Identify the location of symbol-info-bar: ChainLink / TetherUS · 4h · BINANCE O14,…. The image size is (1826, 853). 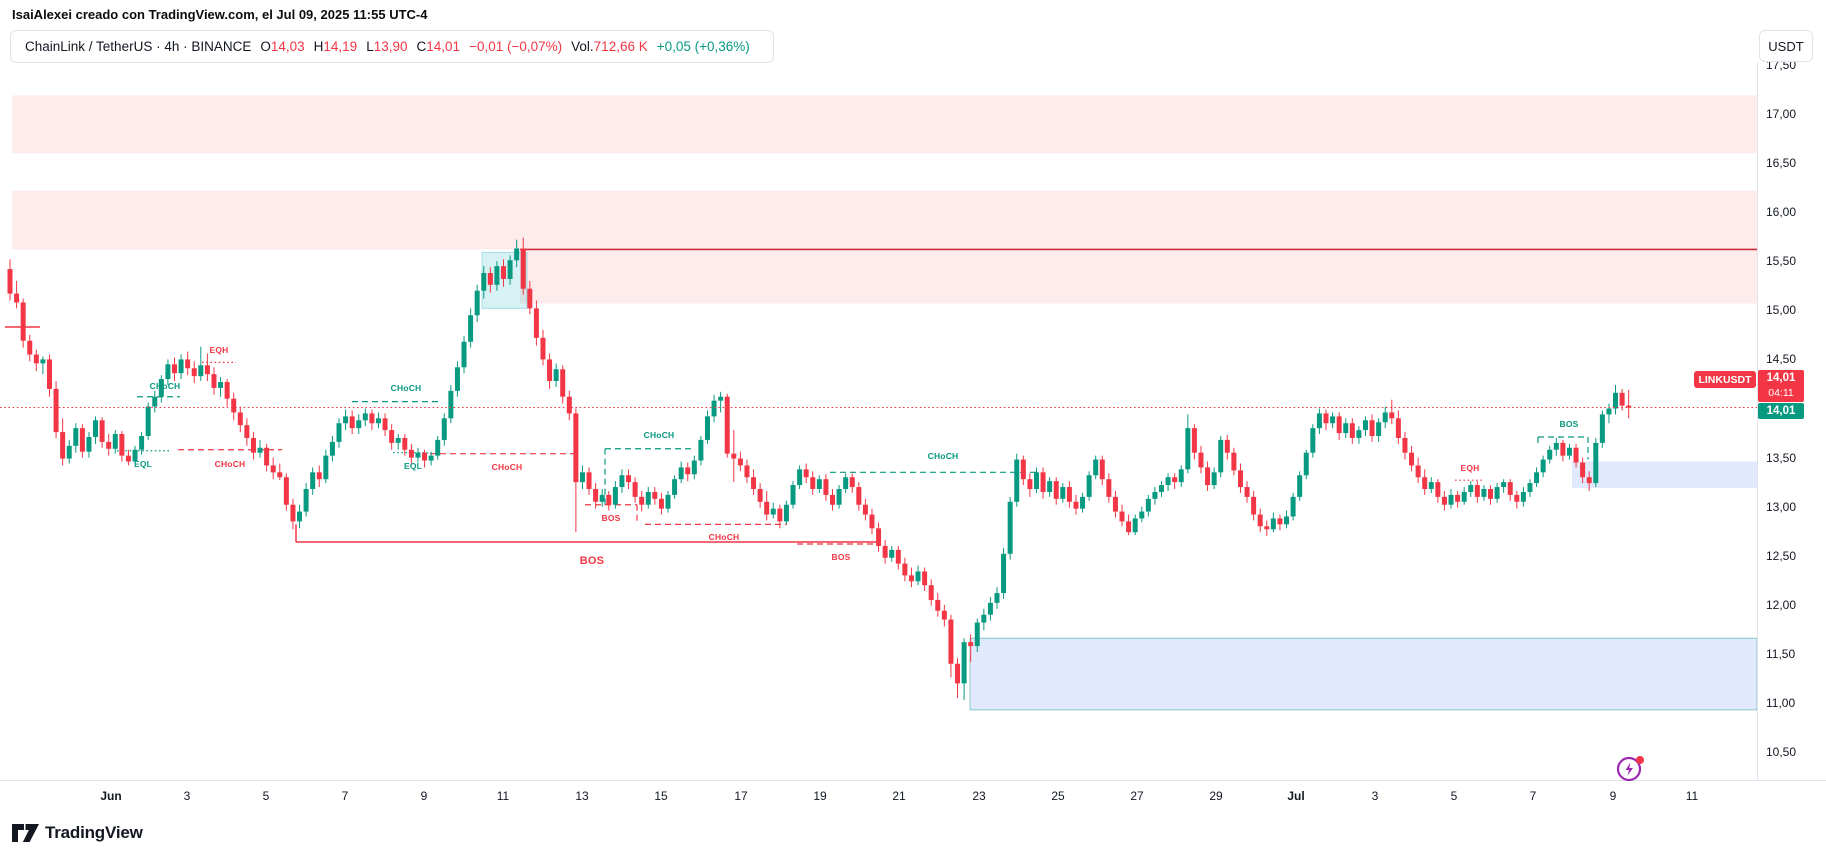
(392, 46).